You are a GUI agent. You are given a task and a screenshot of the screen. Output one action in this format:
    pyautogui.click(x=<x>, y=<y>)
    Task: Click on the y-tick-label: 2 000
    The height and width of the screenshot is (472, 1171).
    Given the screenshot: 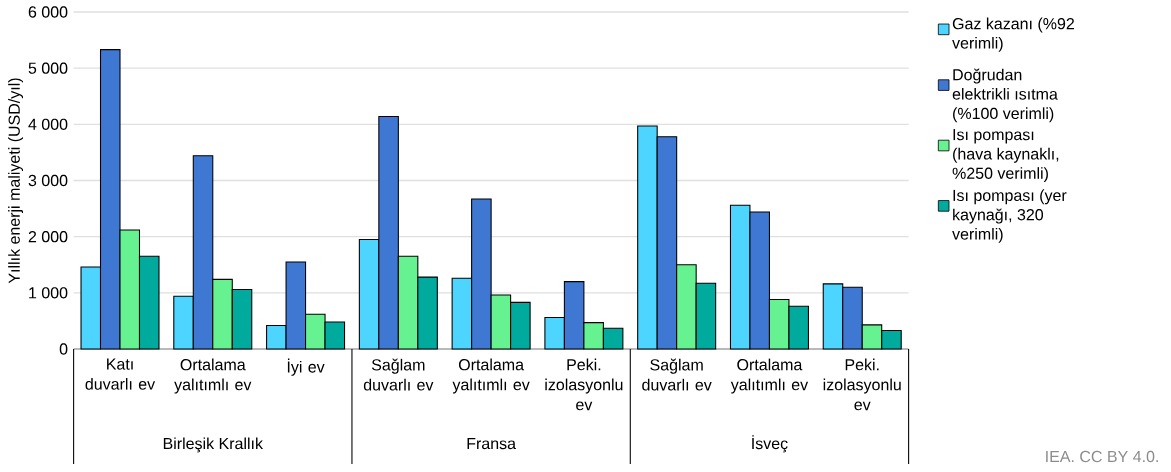 What is the action you would take?
    pyautogui.click(x=48, y=237)
    